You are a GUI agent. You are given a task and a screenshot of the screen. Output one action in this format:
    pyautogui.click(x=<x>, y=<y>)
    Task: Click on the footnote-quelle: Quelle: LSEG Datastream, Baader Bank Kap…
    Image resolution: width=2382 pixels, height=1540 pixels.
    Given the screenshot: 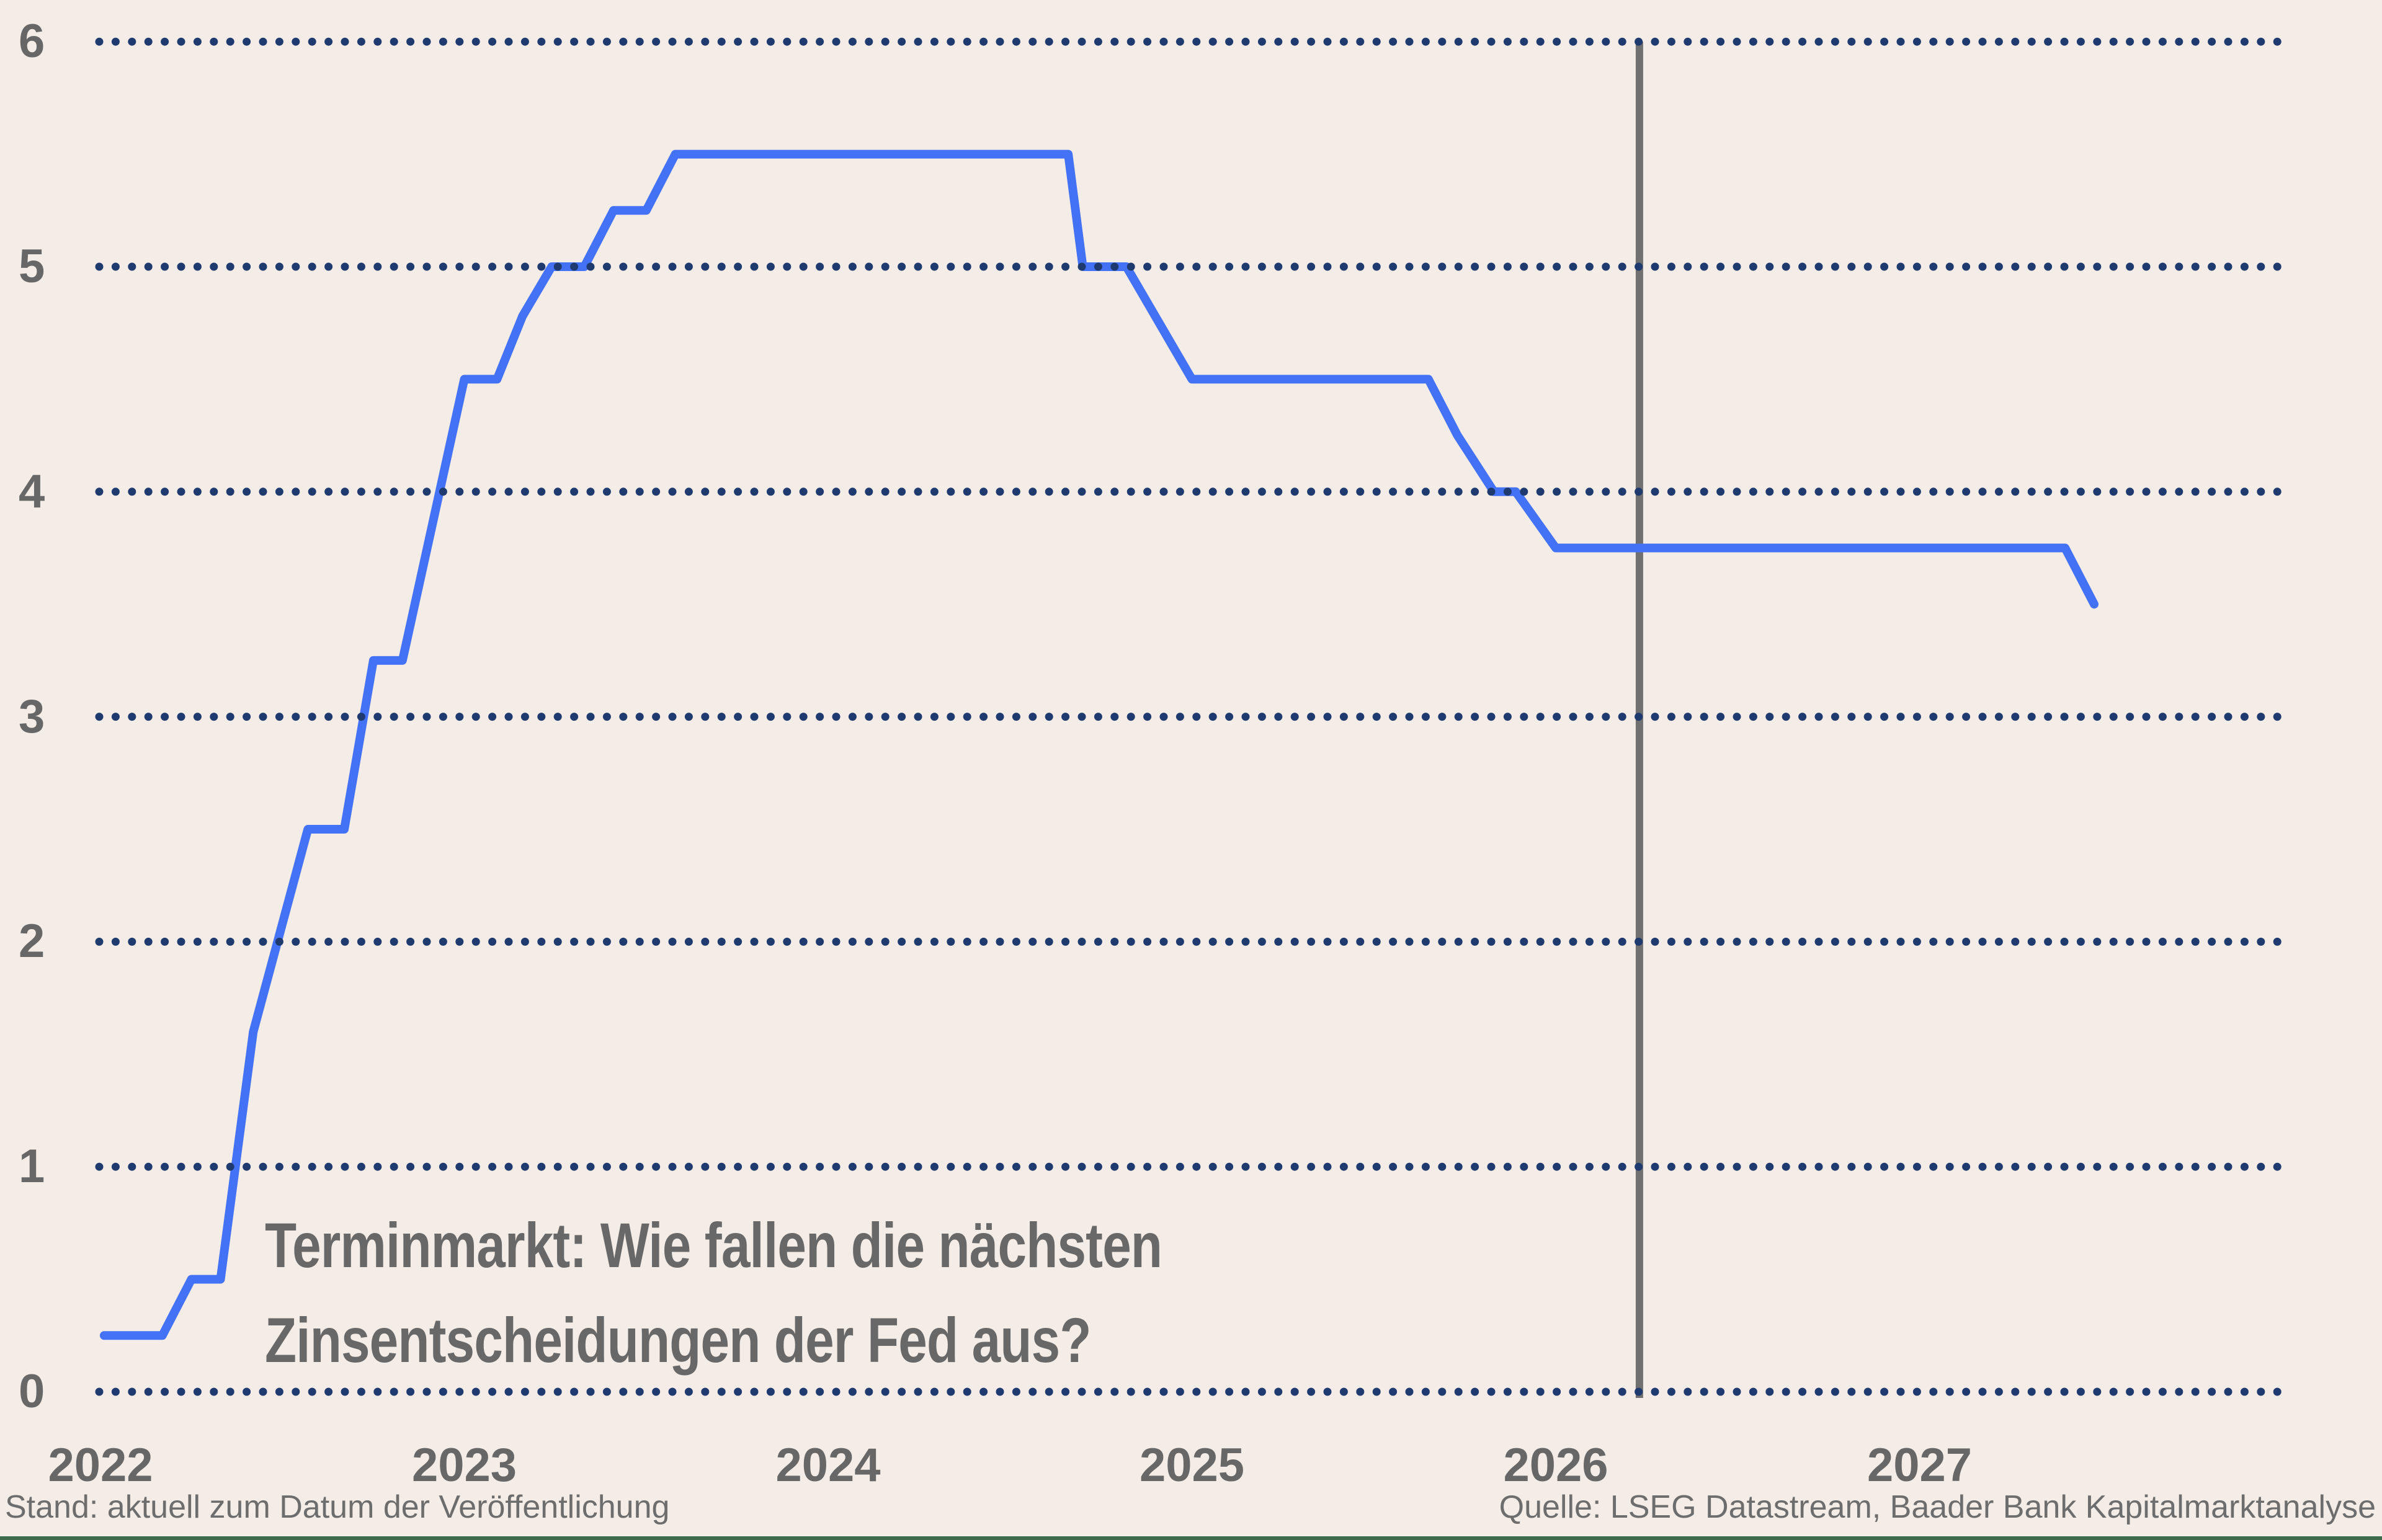 What is the action you would take?
    pyautogui.click(x=1938, y=1507)
    